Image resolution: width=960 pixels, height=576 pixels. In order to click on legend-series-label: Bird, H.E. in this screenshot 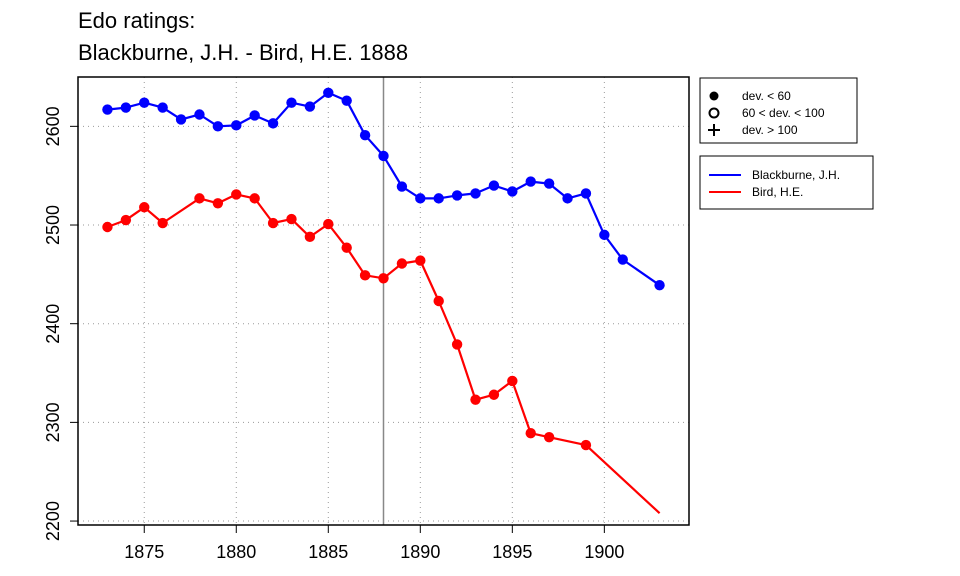, I will do `click(777, 192)`.